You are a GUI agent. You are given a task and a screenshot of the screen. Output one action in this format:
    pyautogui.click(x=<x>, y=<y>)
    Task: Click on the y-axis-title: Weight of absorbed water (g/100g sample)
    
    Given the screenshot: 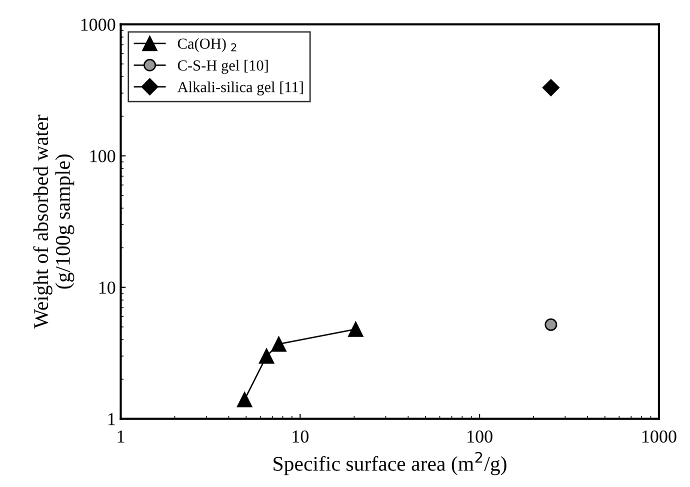 What is the action you would take?
    pyautogui.click(x=53, y=221)
    